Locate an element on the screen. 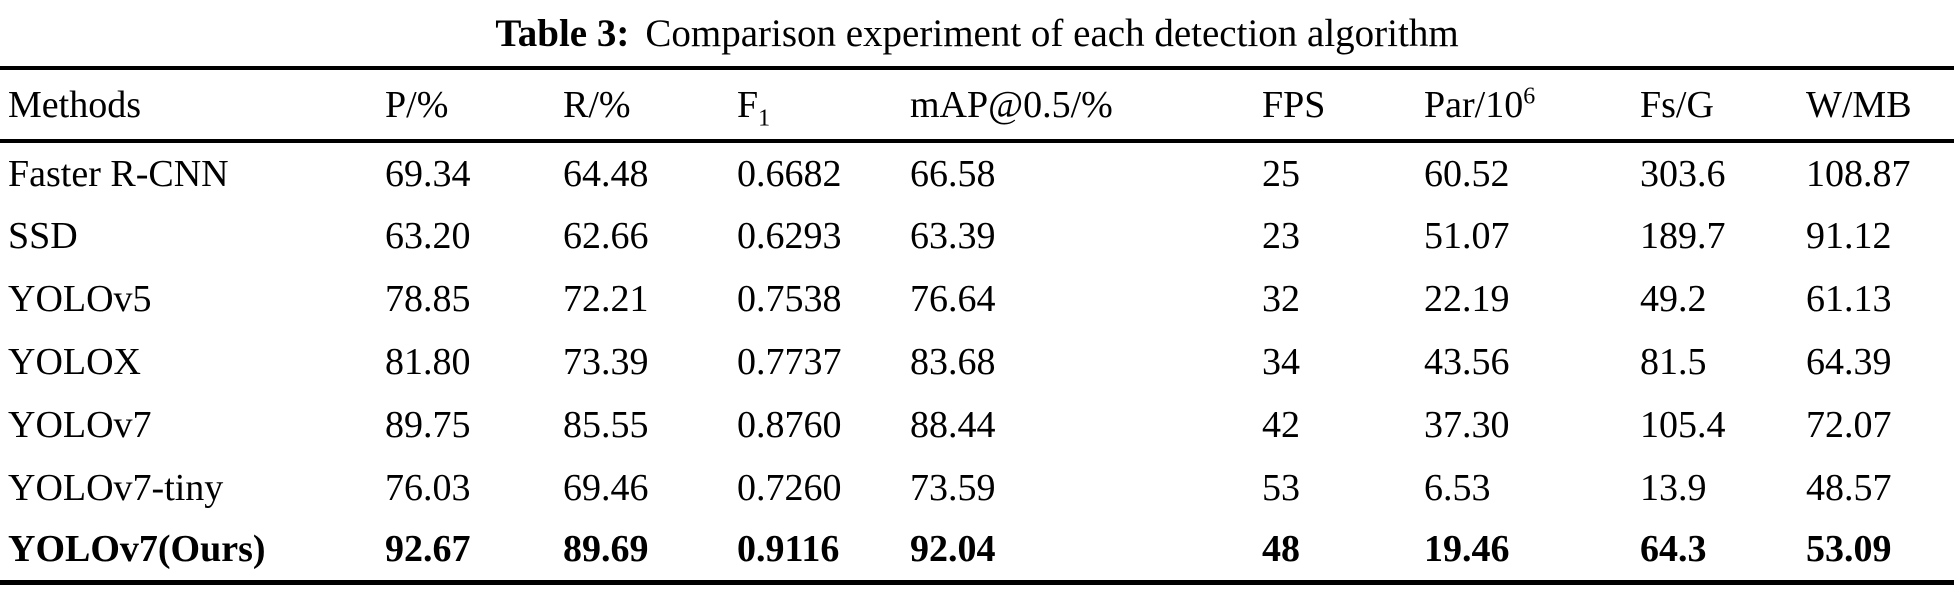 The height and width of the screenshot is (596, 1954). table-caption-label: Table 3: is located at coordinates (562, 33).